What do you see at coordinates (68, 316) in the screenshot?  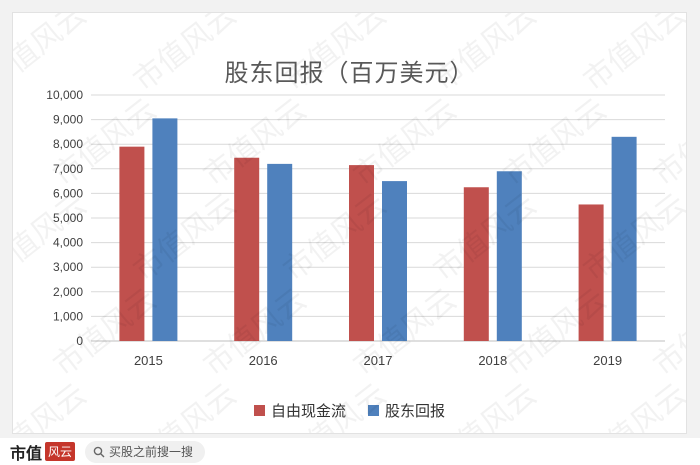 I see `y-tick-label: 1,000` at bounding box center [68, 316].